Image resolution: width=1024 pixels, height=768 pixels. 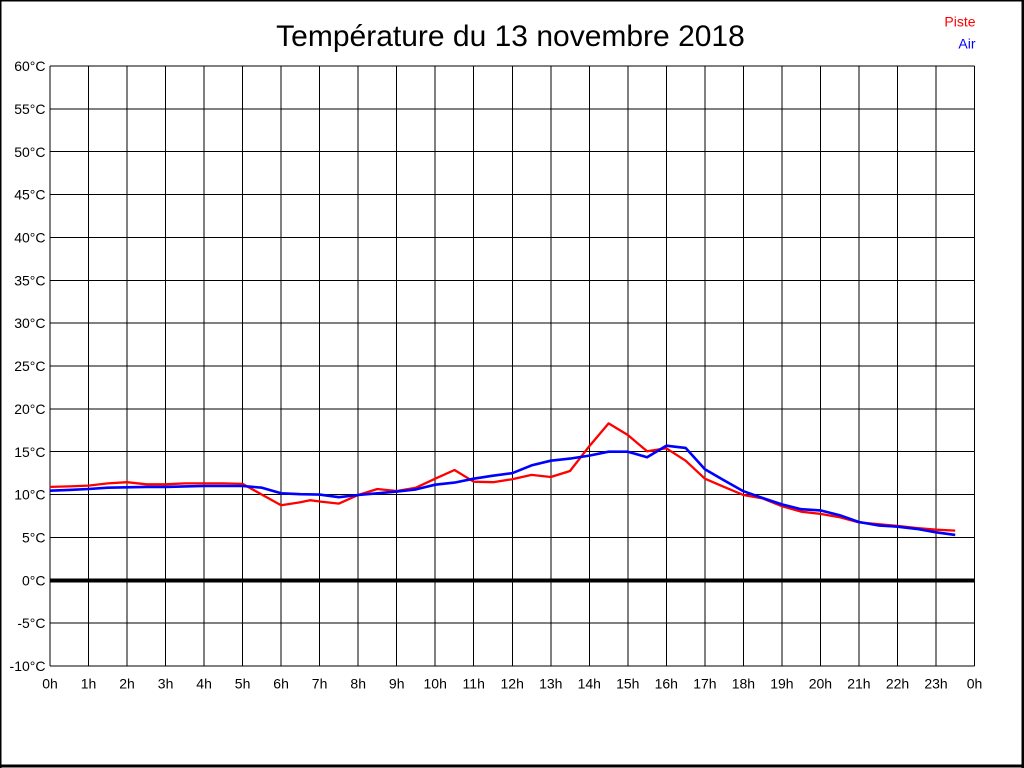 What do you see at coordinates (358, 684) in the screenshot?
I see `svg-text: 8h` at bounding box center [358, 684].